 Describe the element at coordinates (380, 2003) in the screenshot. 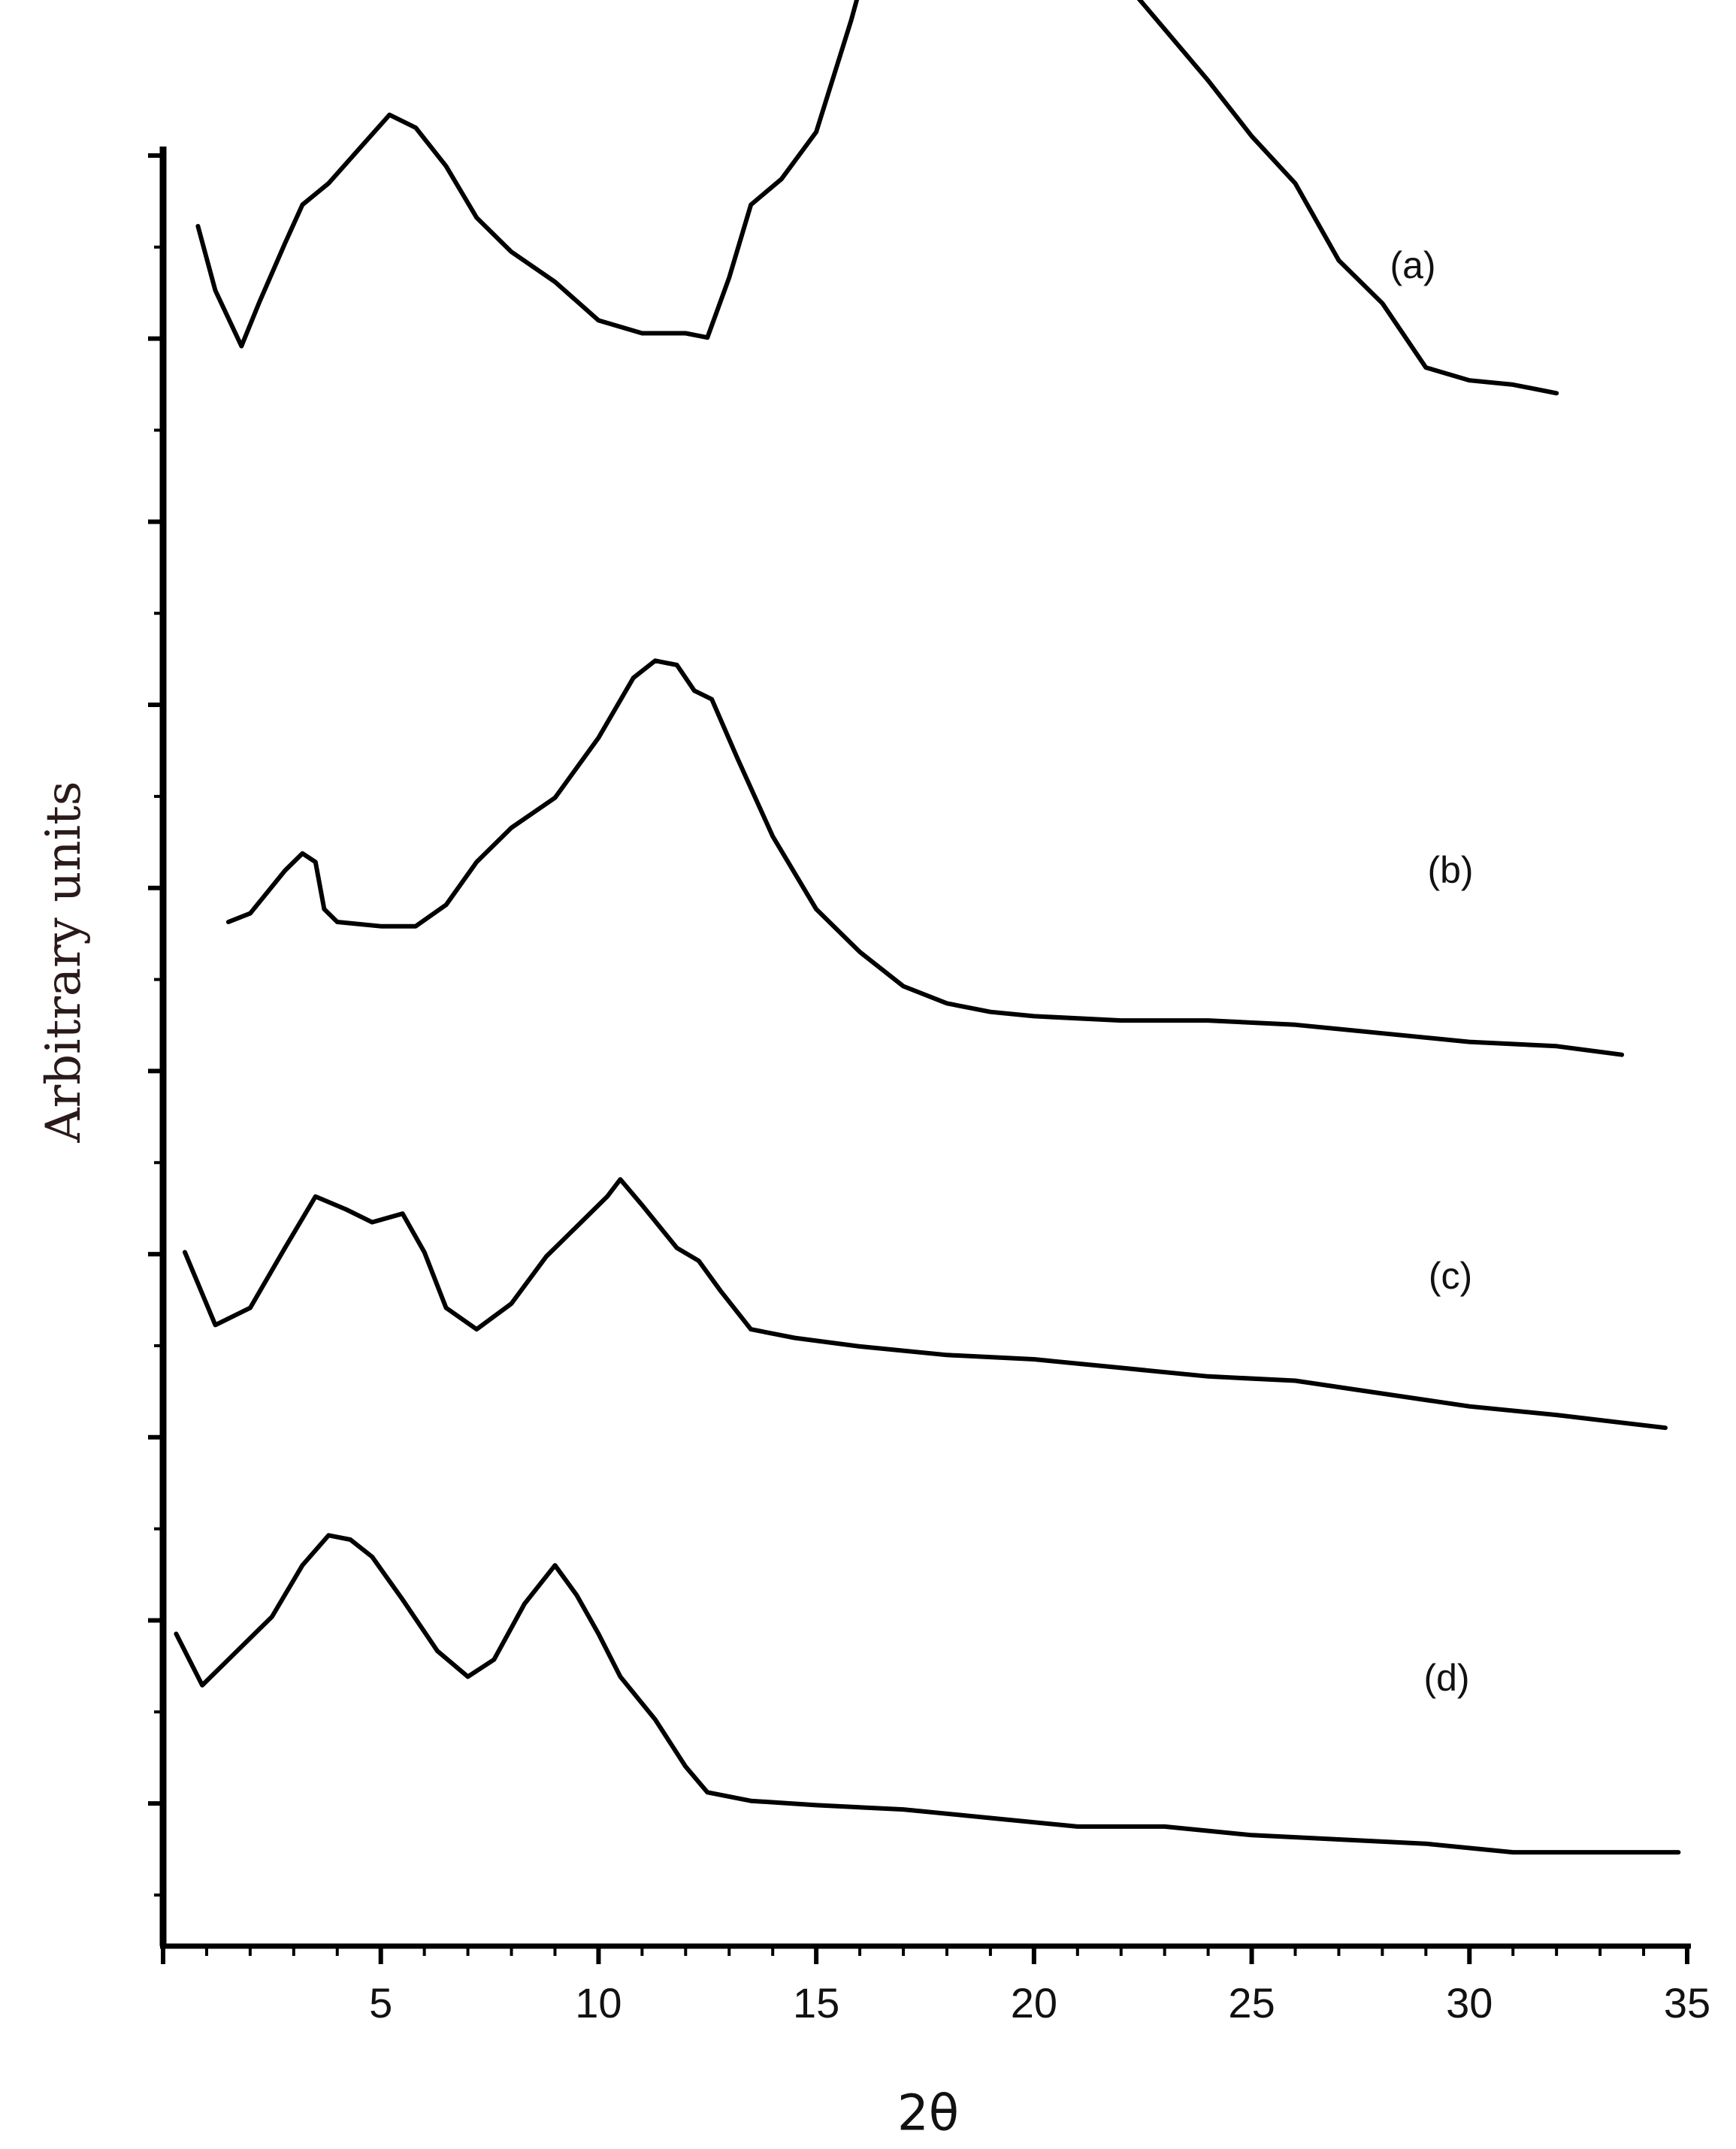

I see `x-tick-label: 5` at that location.